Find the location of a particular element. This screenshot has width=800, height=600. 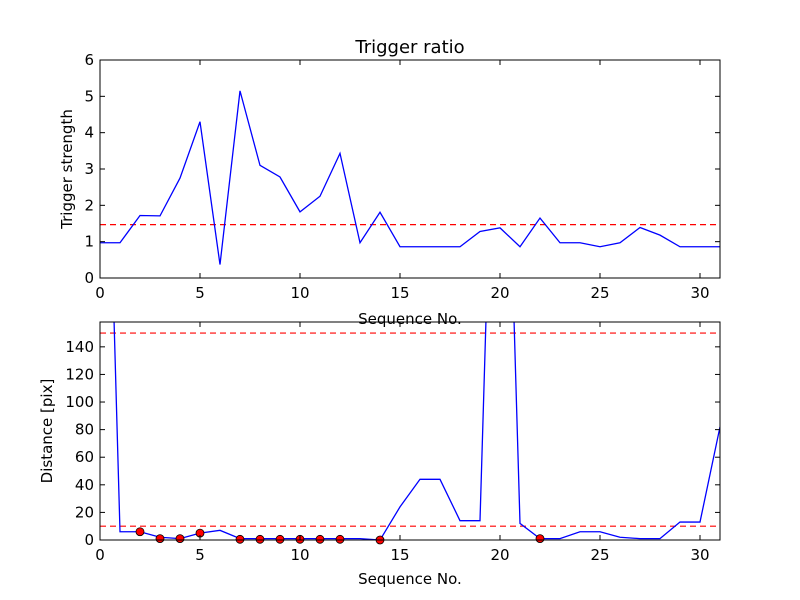

y-tick-label: 60 is located at coordinates (84, 457).